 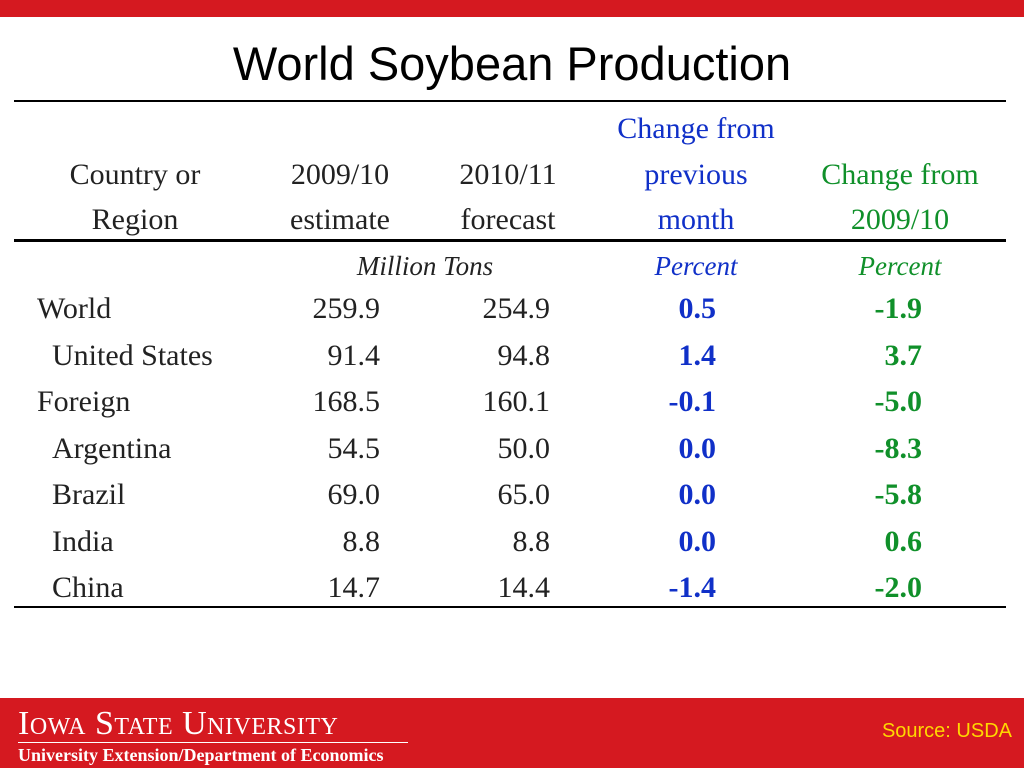 What do you see at coordinates (213, 742) in the screenshot?
I see `footer-divider` at bounding box center [213, 742].